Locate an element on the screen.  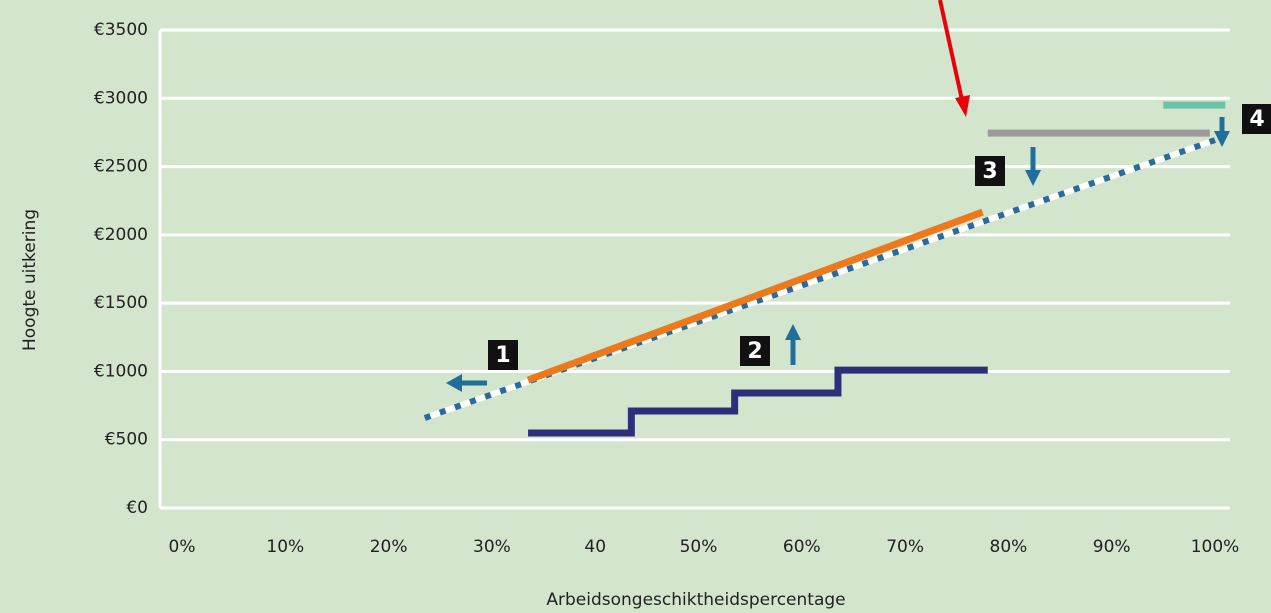
x-axis-label: Arbeidsongeschiktheidspercentage is located at coordinates (695, 600).